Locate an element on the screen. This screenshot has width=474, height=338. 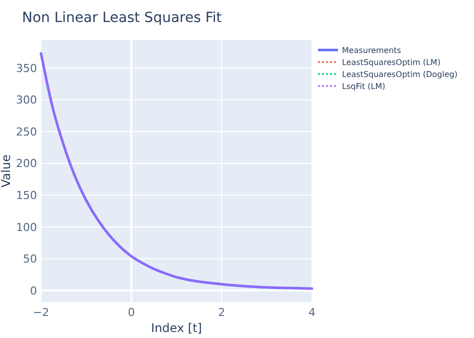
legend-label: Measurements is located at coordinates (372, 50).